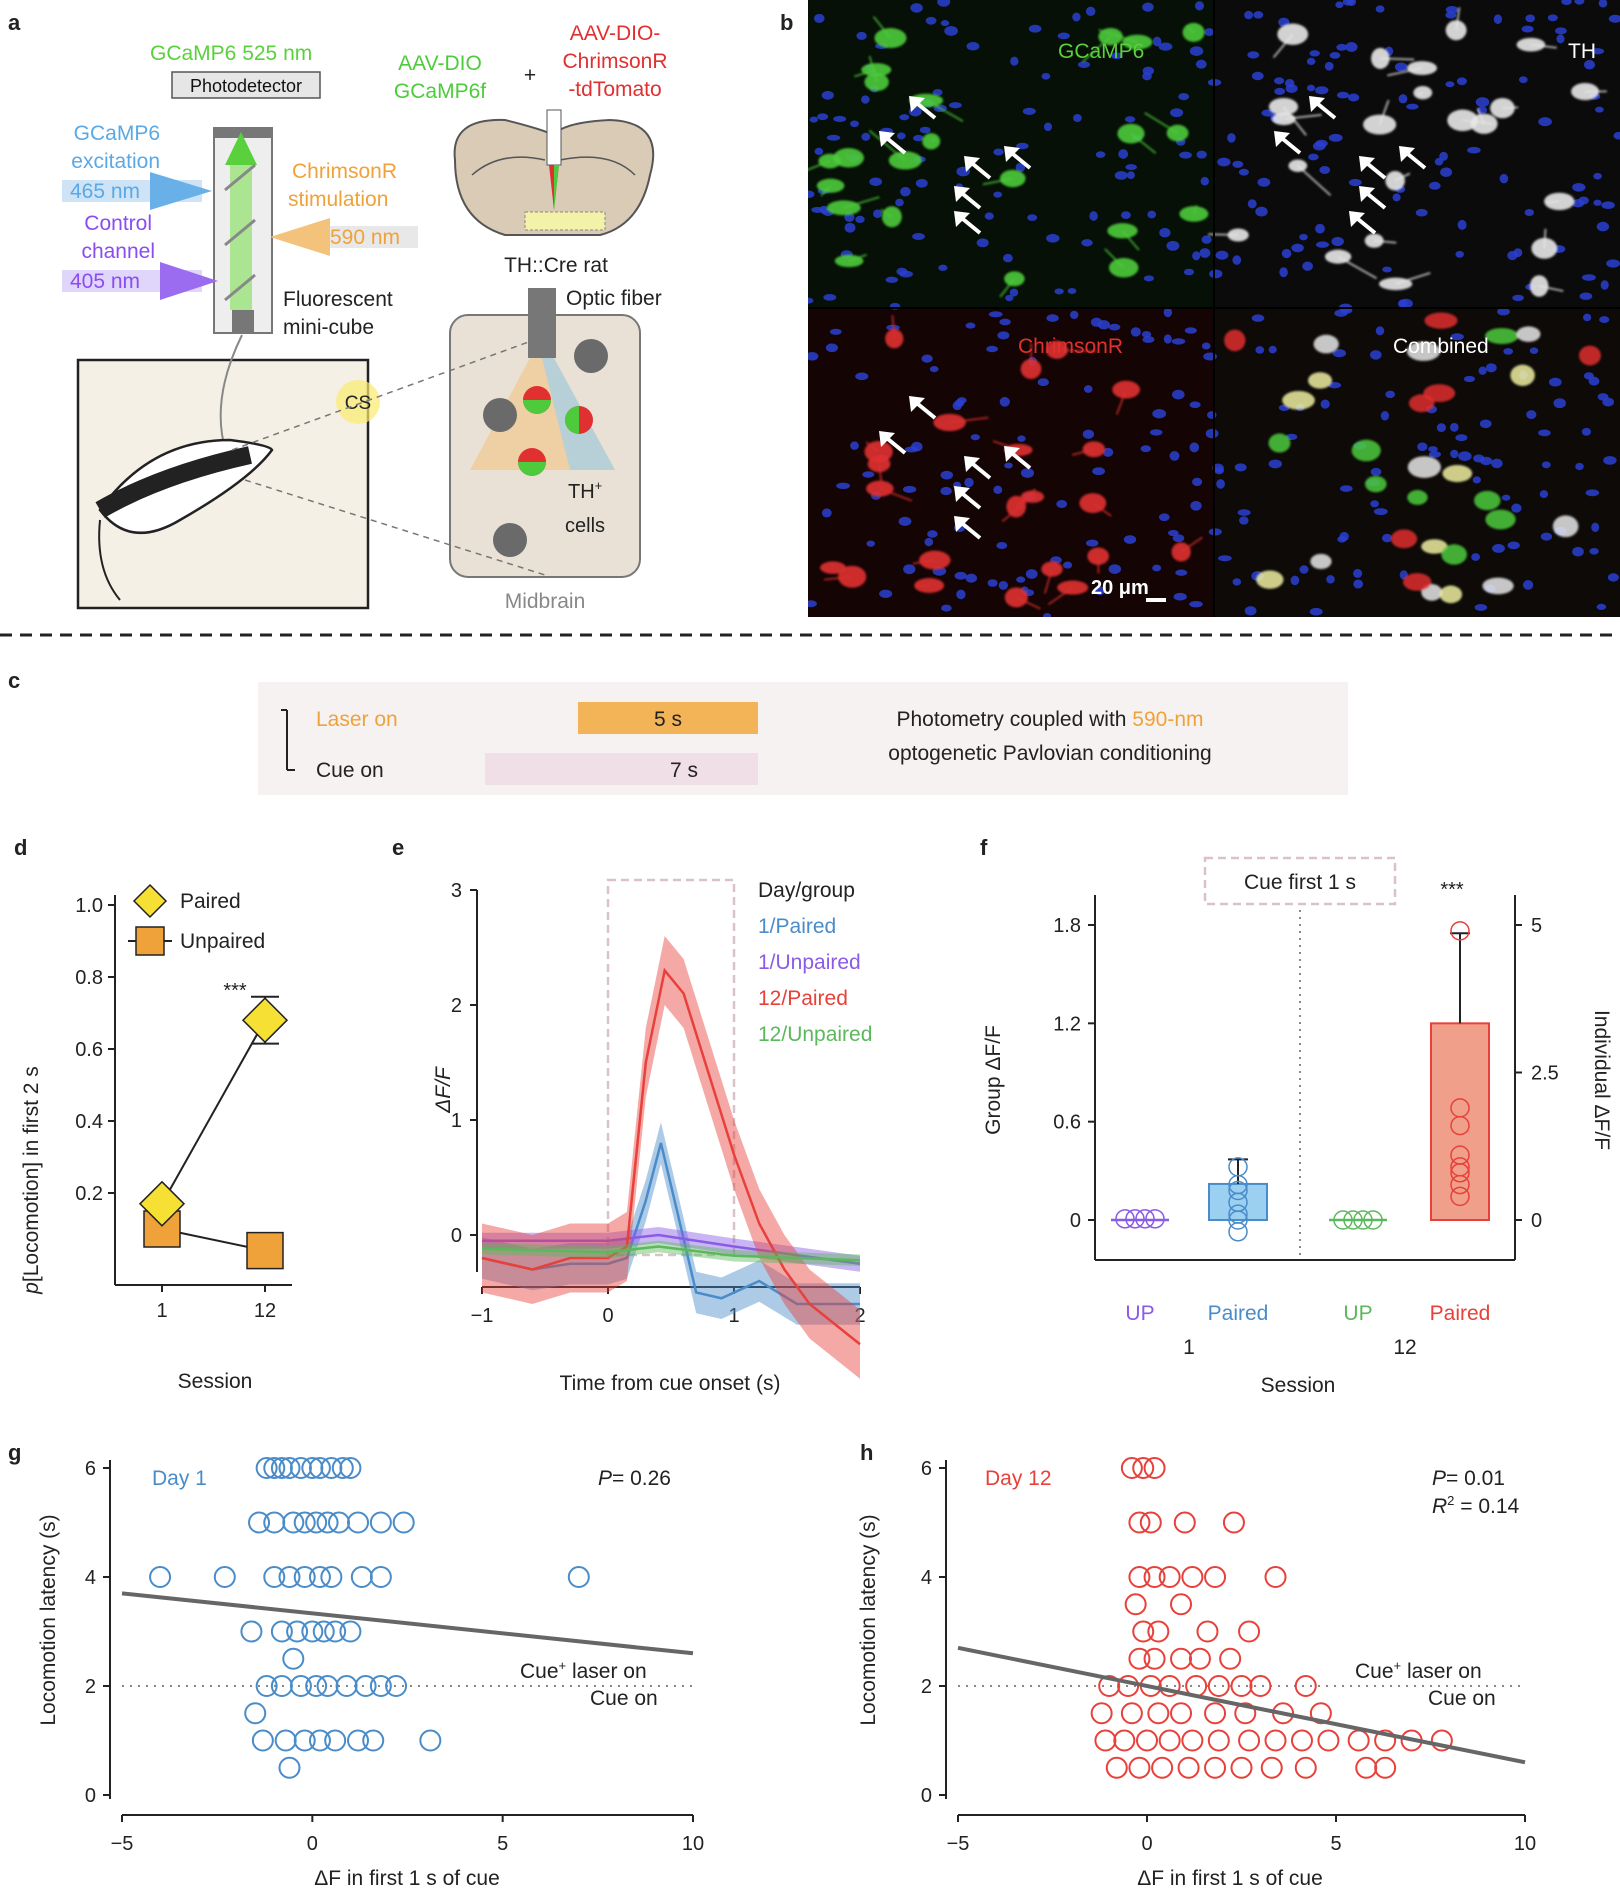 This screenshot has width=1620, height=1896. I want to click on control-label-1: Control, so click(118, 223).